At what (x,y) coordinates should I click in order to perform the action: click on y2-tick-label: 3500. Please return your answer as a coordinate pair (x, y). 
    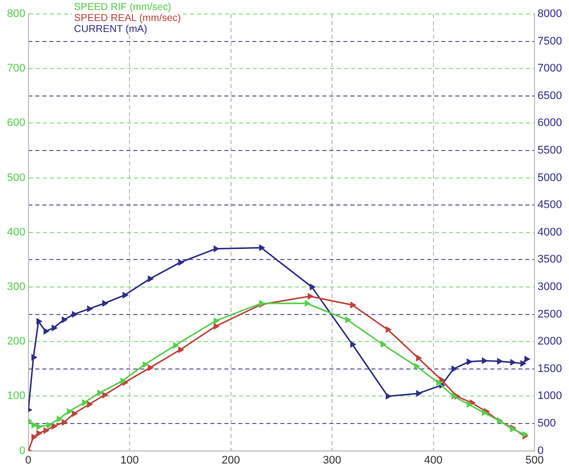
    Looking at the image, I should click on (550, 260).